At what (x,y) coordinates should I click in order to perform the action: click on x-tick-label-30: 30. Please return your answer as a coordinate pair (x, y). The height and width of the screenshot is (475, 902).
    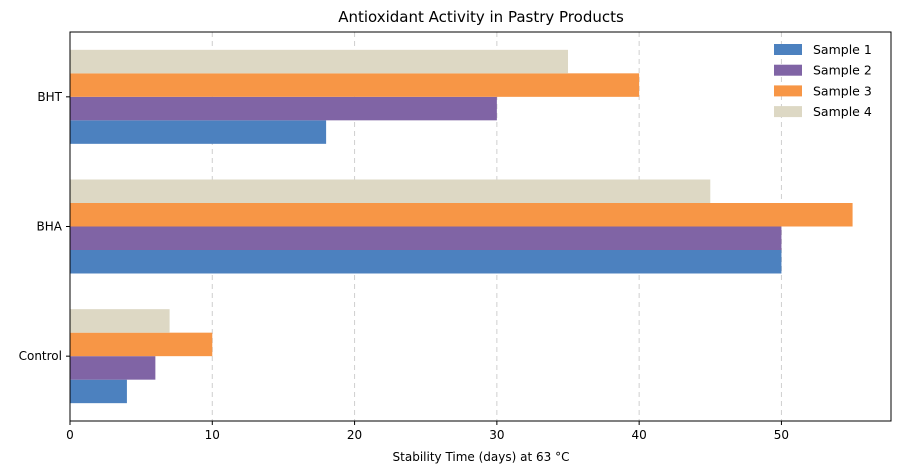
    Looking at the image, I should click on (496, 435).